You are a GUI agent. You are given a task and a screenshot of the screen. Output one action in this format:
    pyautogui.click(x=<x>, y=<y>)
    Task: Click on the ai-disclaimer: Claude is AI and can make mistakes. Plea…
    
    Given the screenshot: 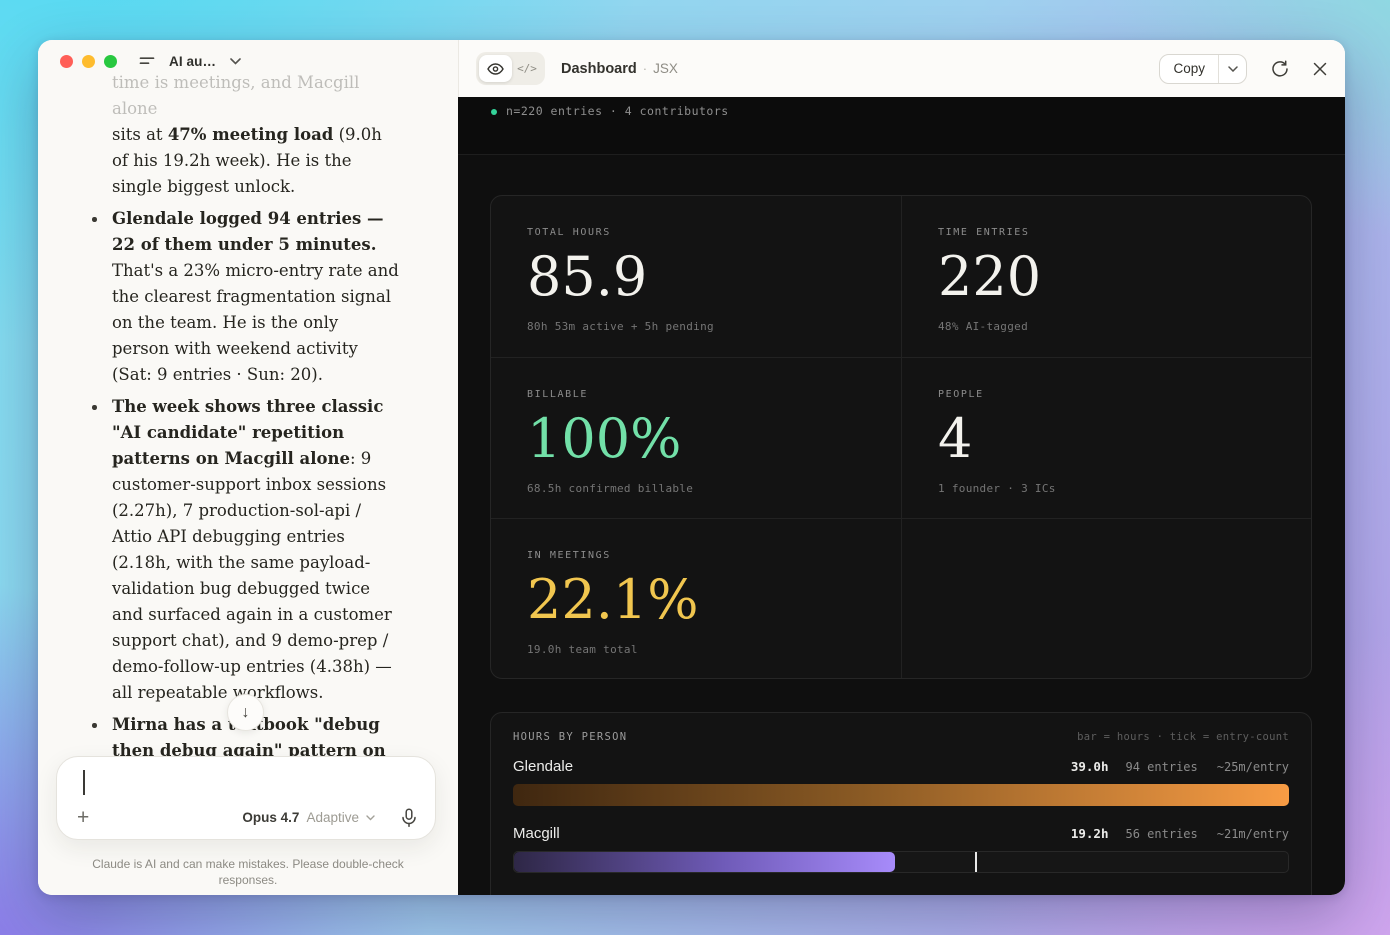 What is the action you would take?
    pyautogui.click(x=248, y=872)
    